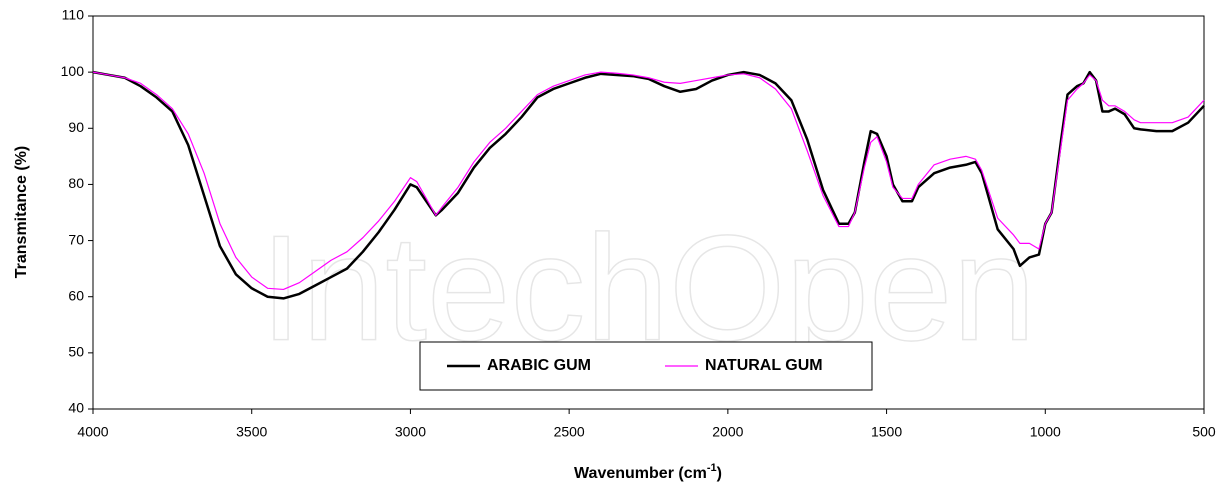  What do you see at coordinates (73, 71) in the screenshot?
I see `y-tick-label: 100` at bounding box center [73, 71].